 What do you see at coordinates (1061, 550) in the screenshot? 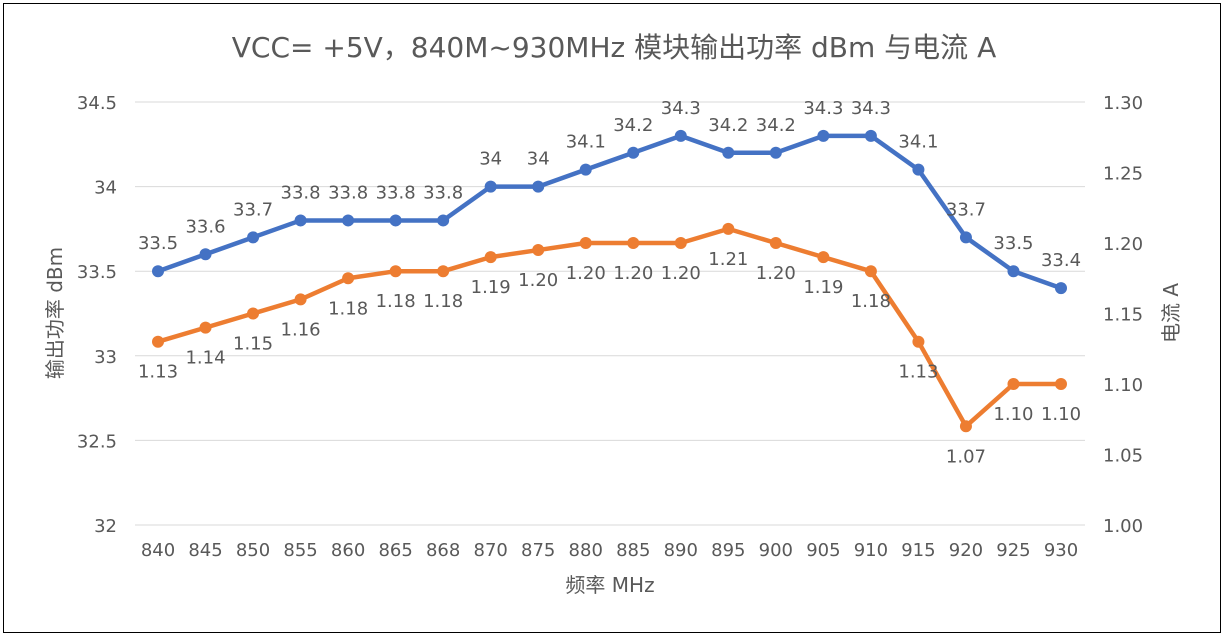
I see `x-tick-label: 930` at bounding box center [1061, 550].